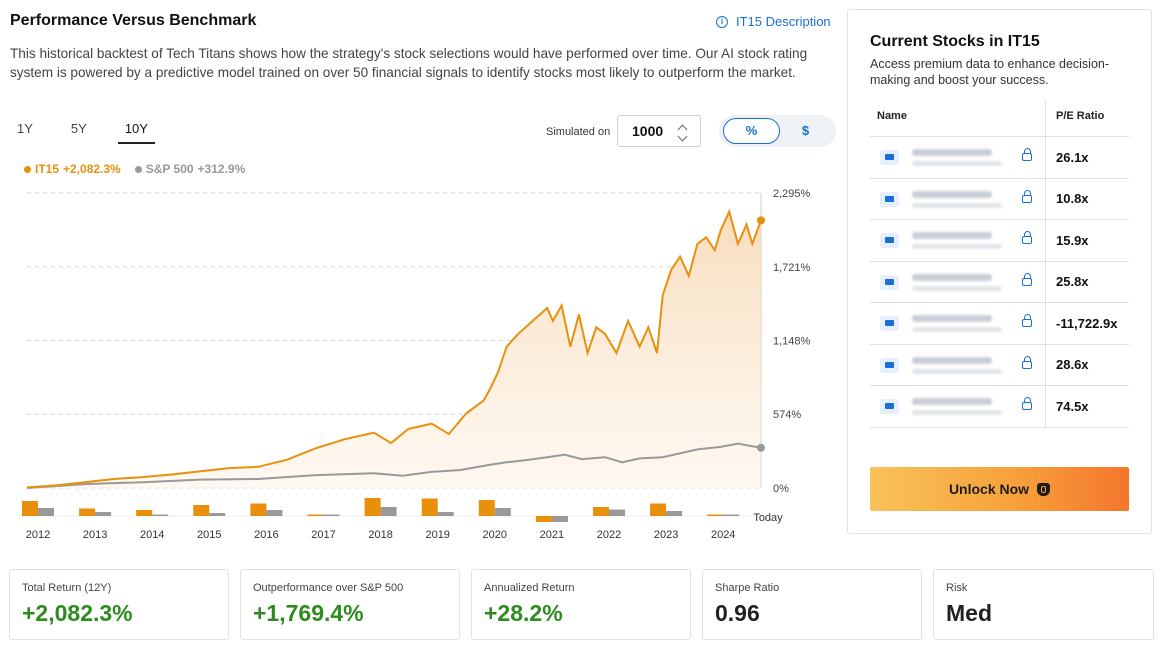  I want to click on sp500-line, so click(394, 465).